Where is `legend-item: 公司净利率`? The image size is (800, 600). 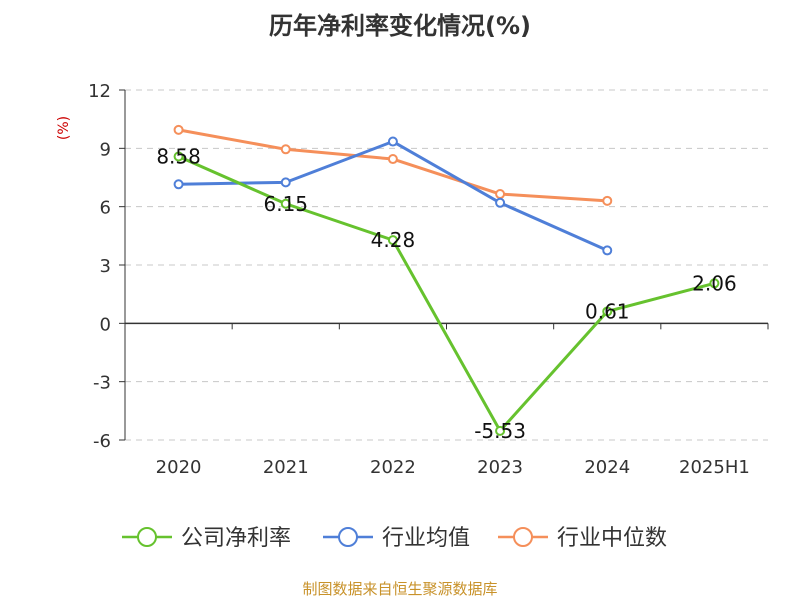
legend-item: 公司净利率 is located at coordinates (206, 538).